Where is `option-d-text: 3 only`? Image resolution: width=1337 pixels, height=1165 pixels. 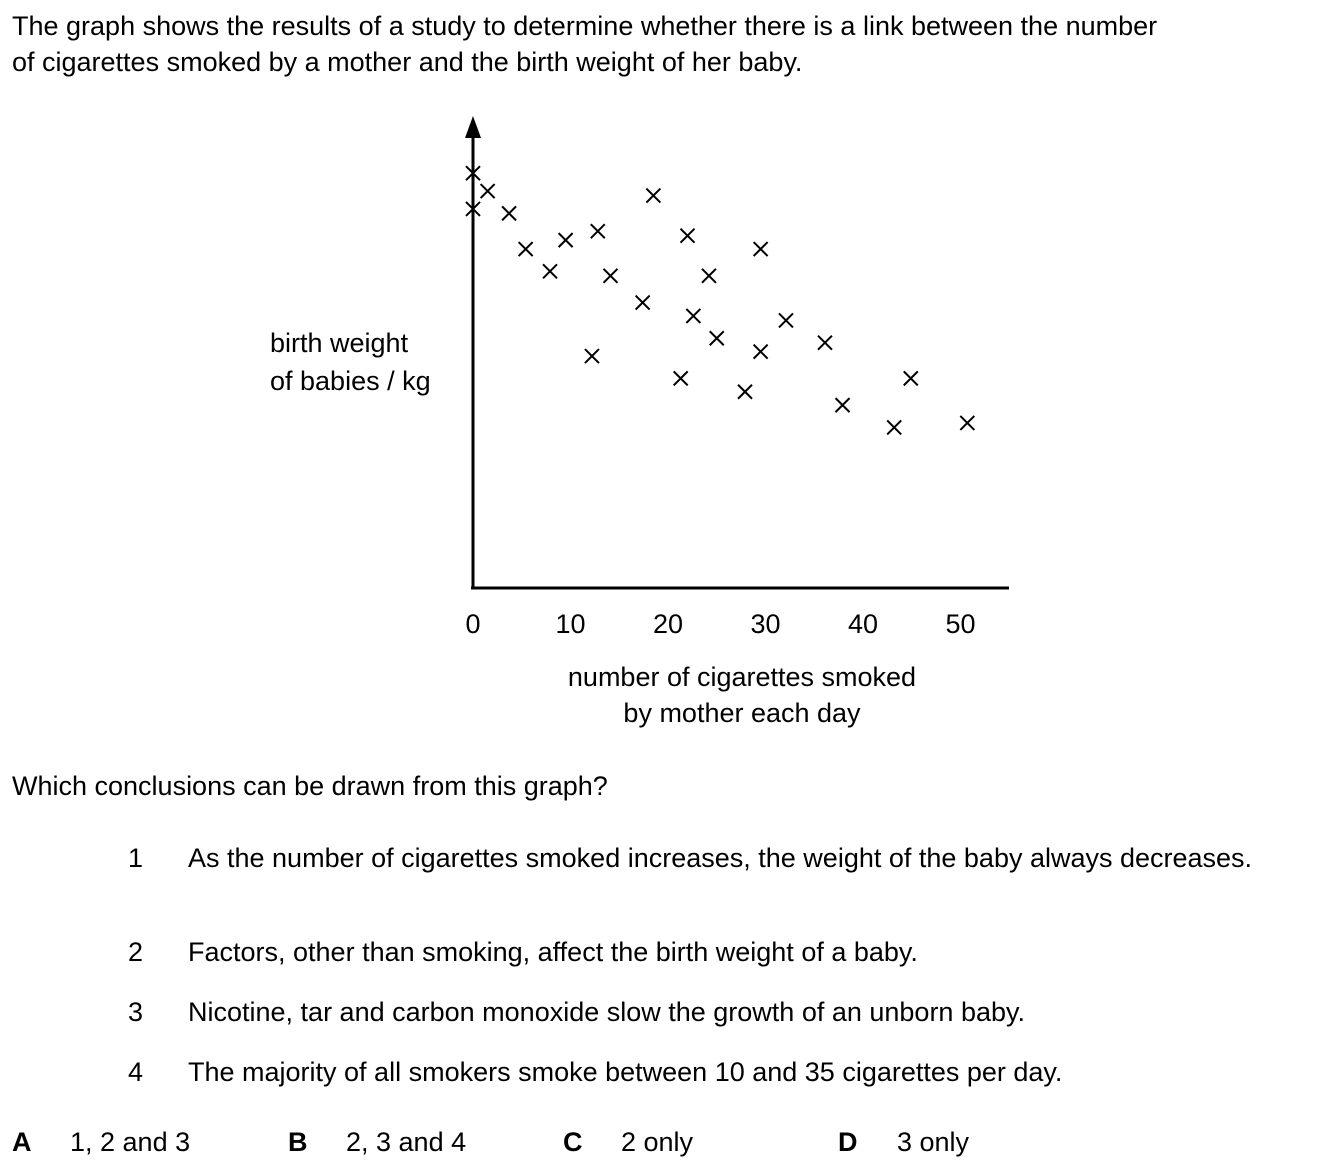
option-d-text: 3 only is located at coordinates (933, 1142).